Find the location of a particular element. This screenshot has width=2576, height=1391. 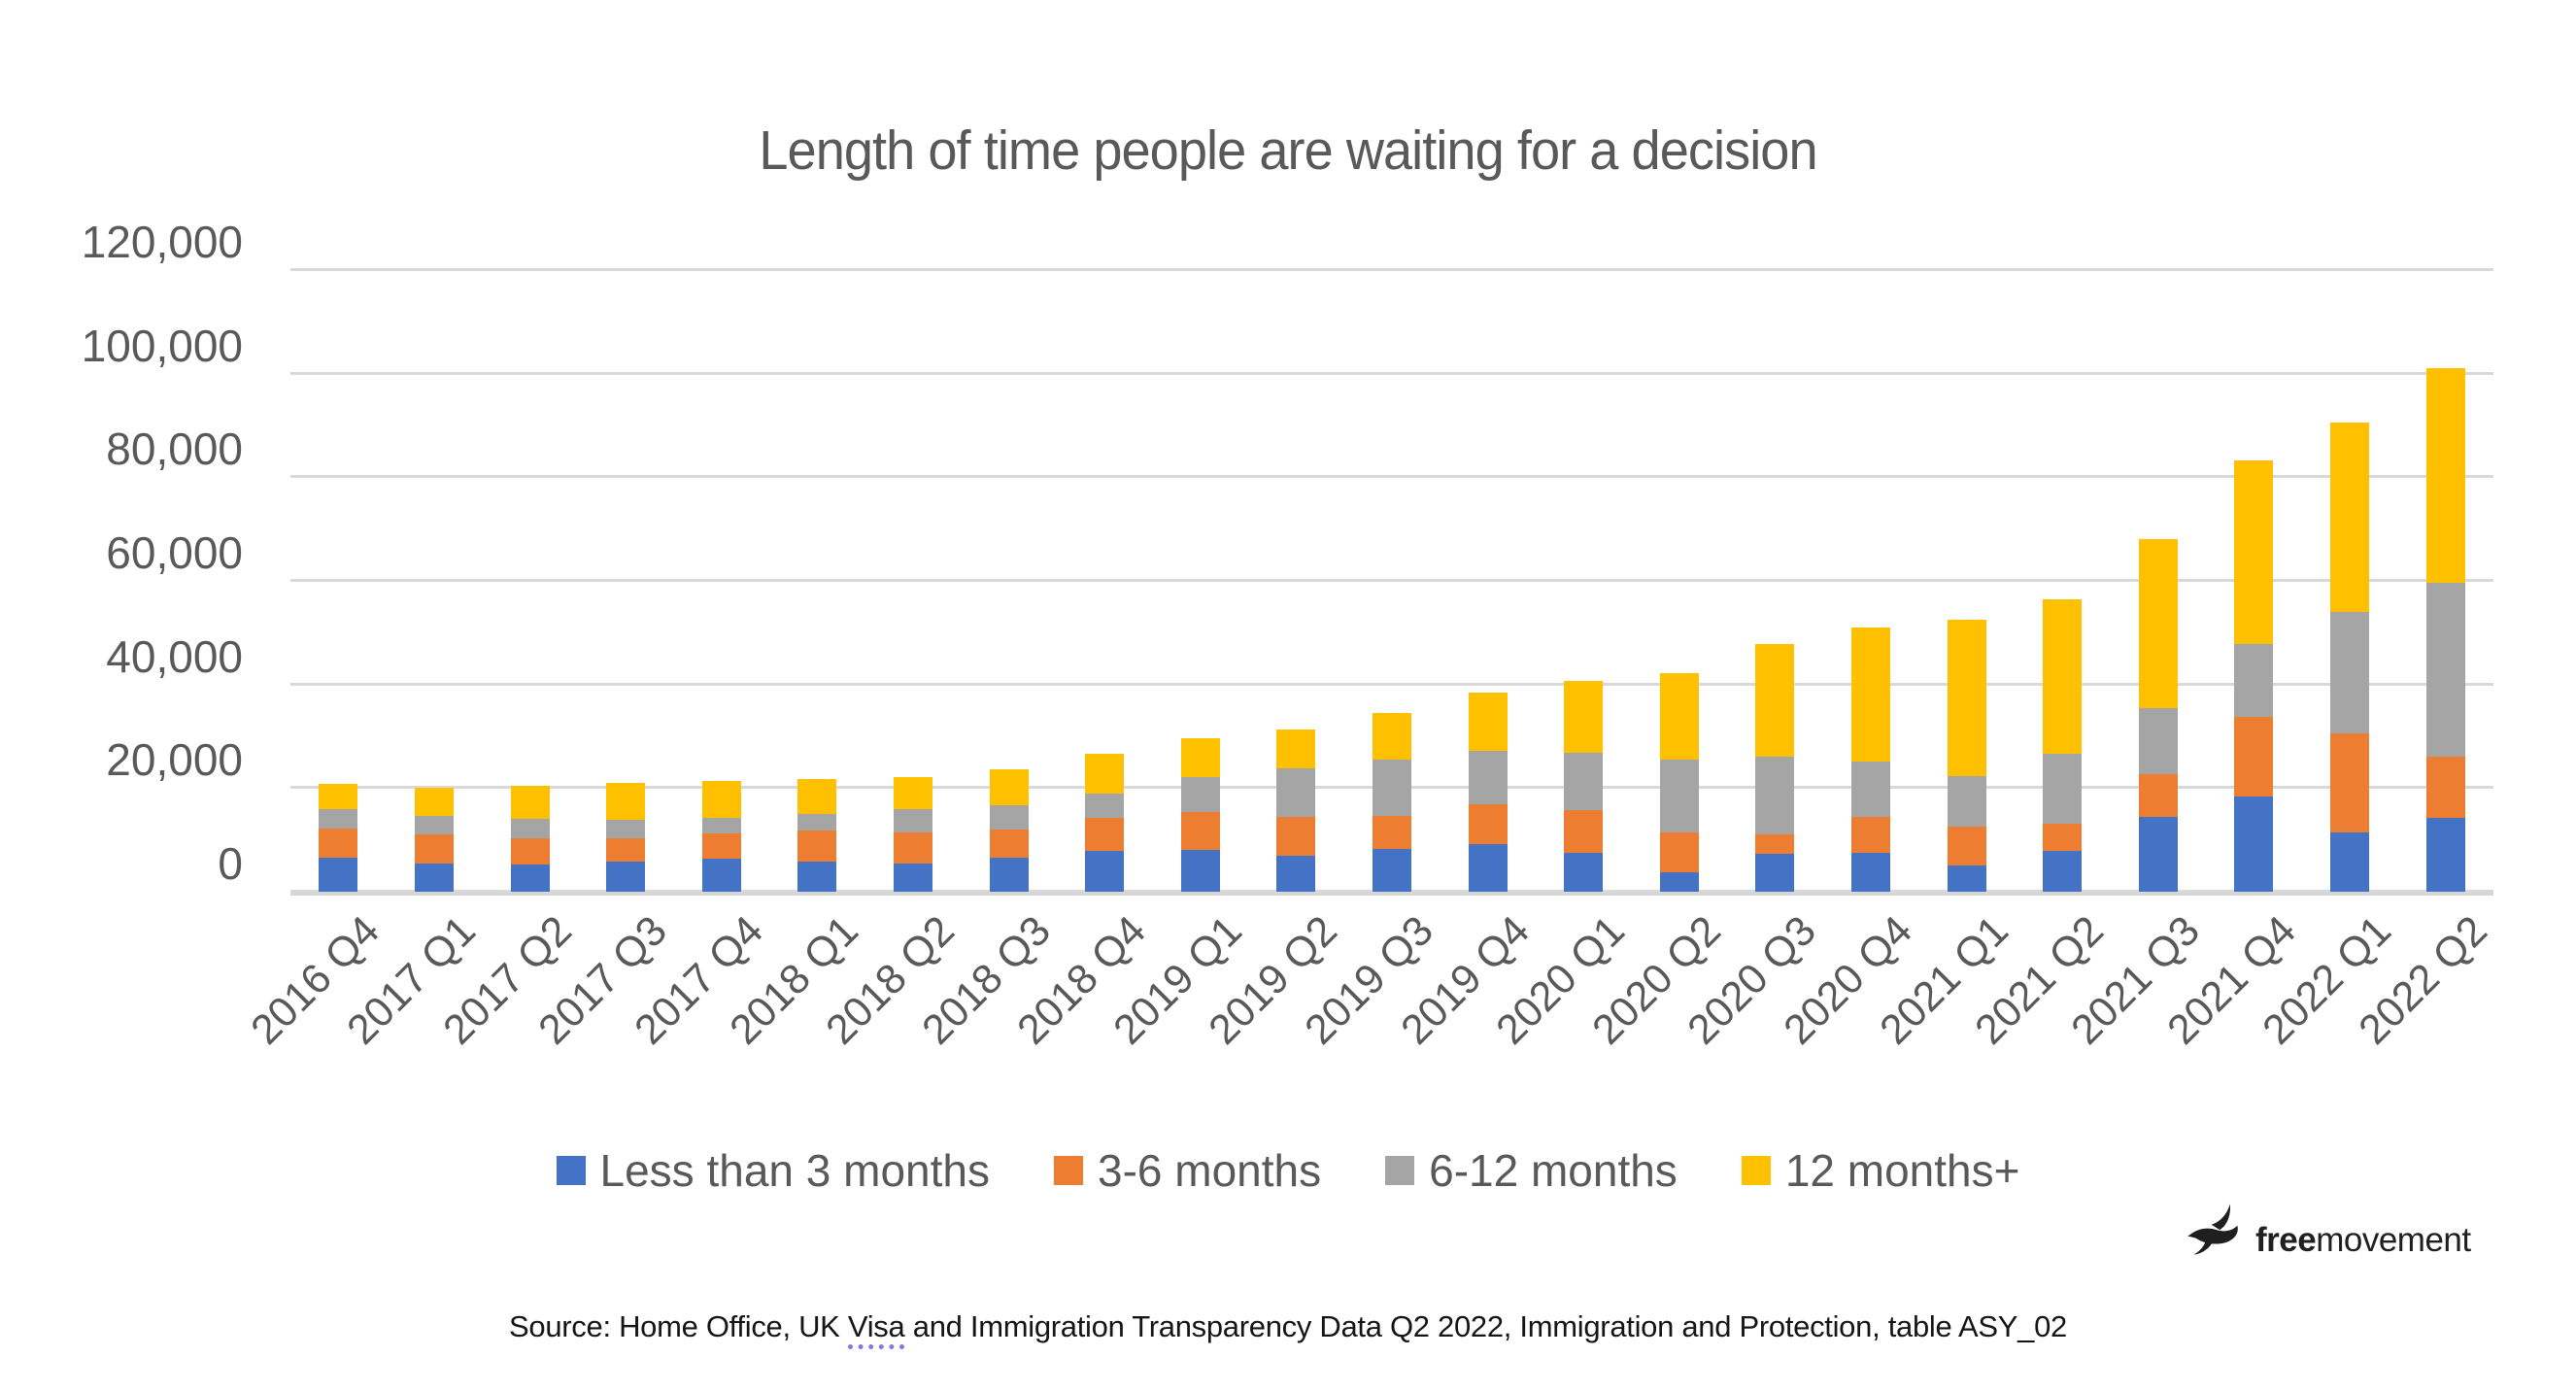

category-slot: 2021 Q2 is located at coordinates (2040, 663).